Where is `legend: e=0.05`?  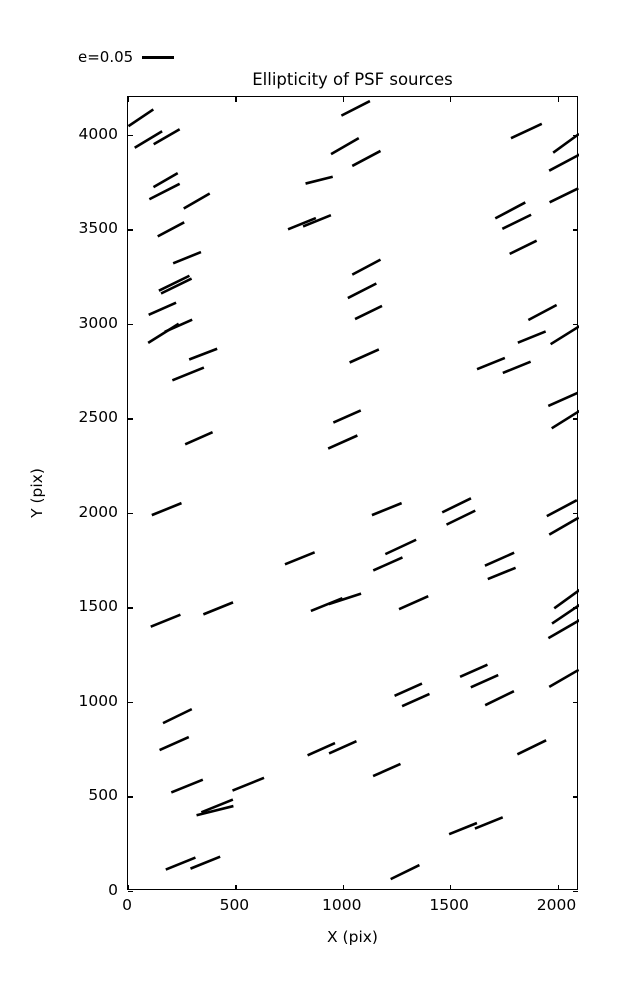 legend: e=0.05 is located at coordinates (126, 57).